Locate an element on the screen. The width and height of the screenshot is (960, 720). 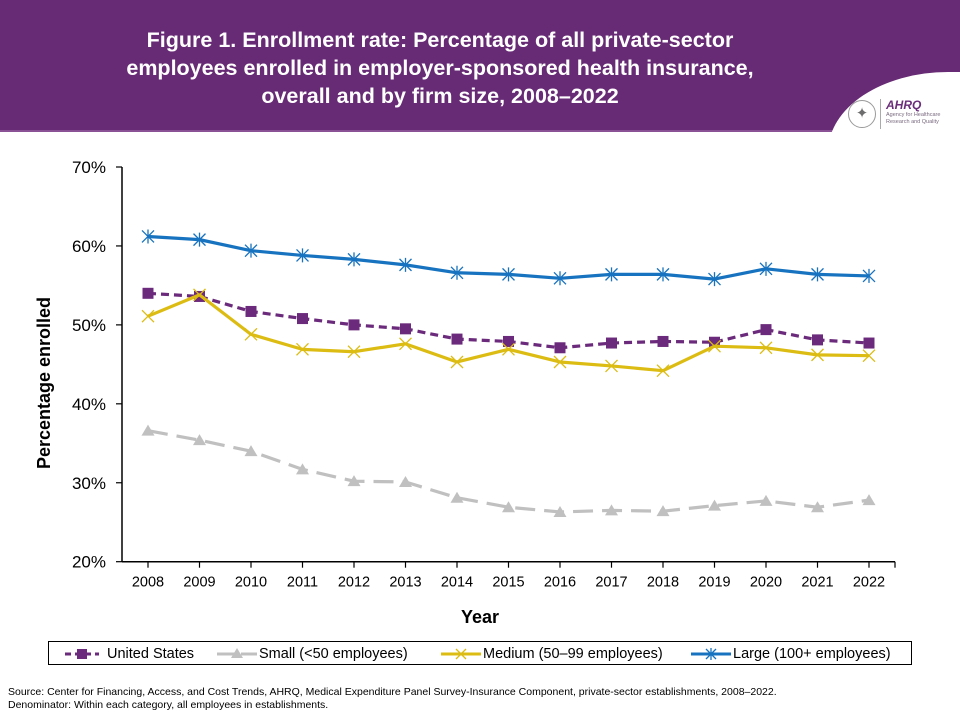
series-medium-50-99-employees is located at coordinates (508, 333).